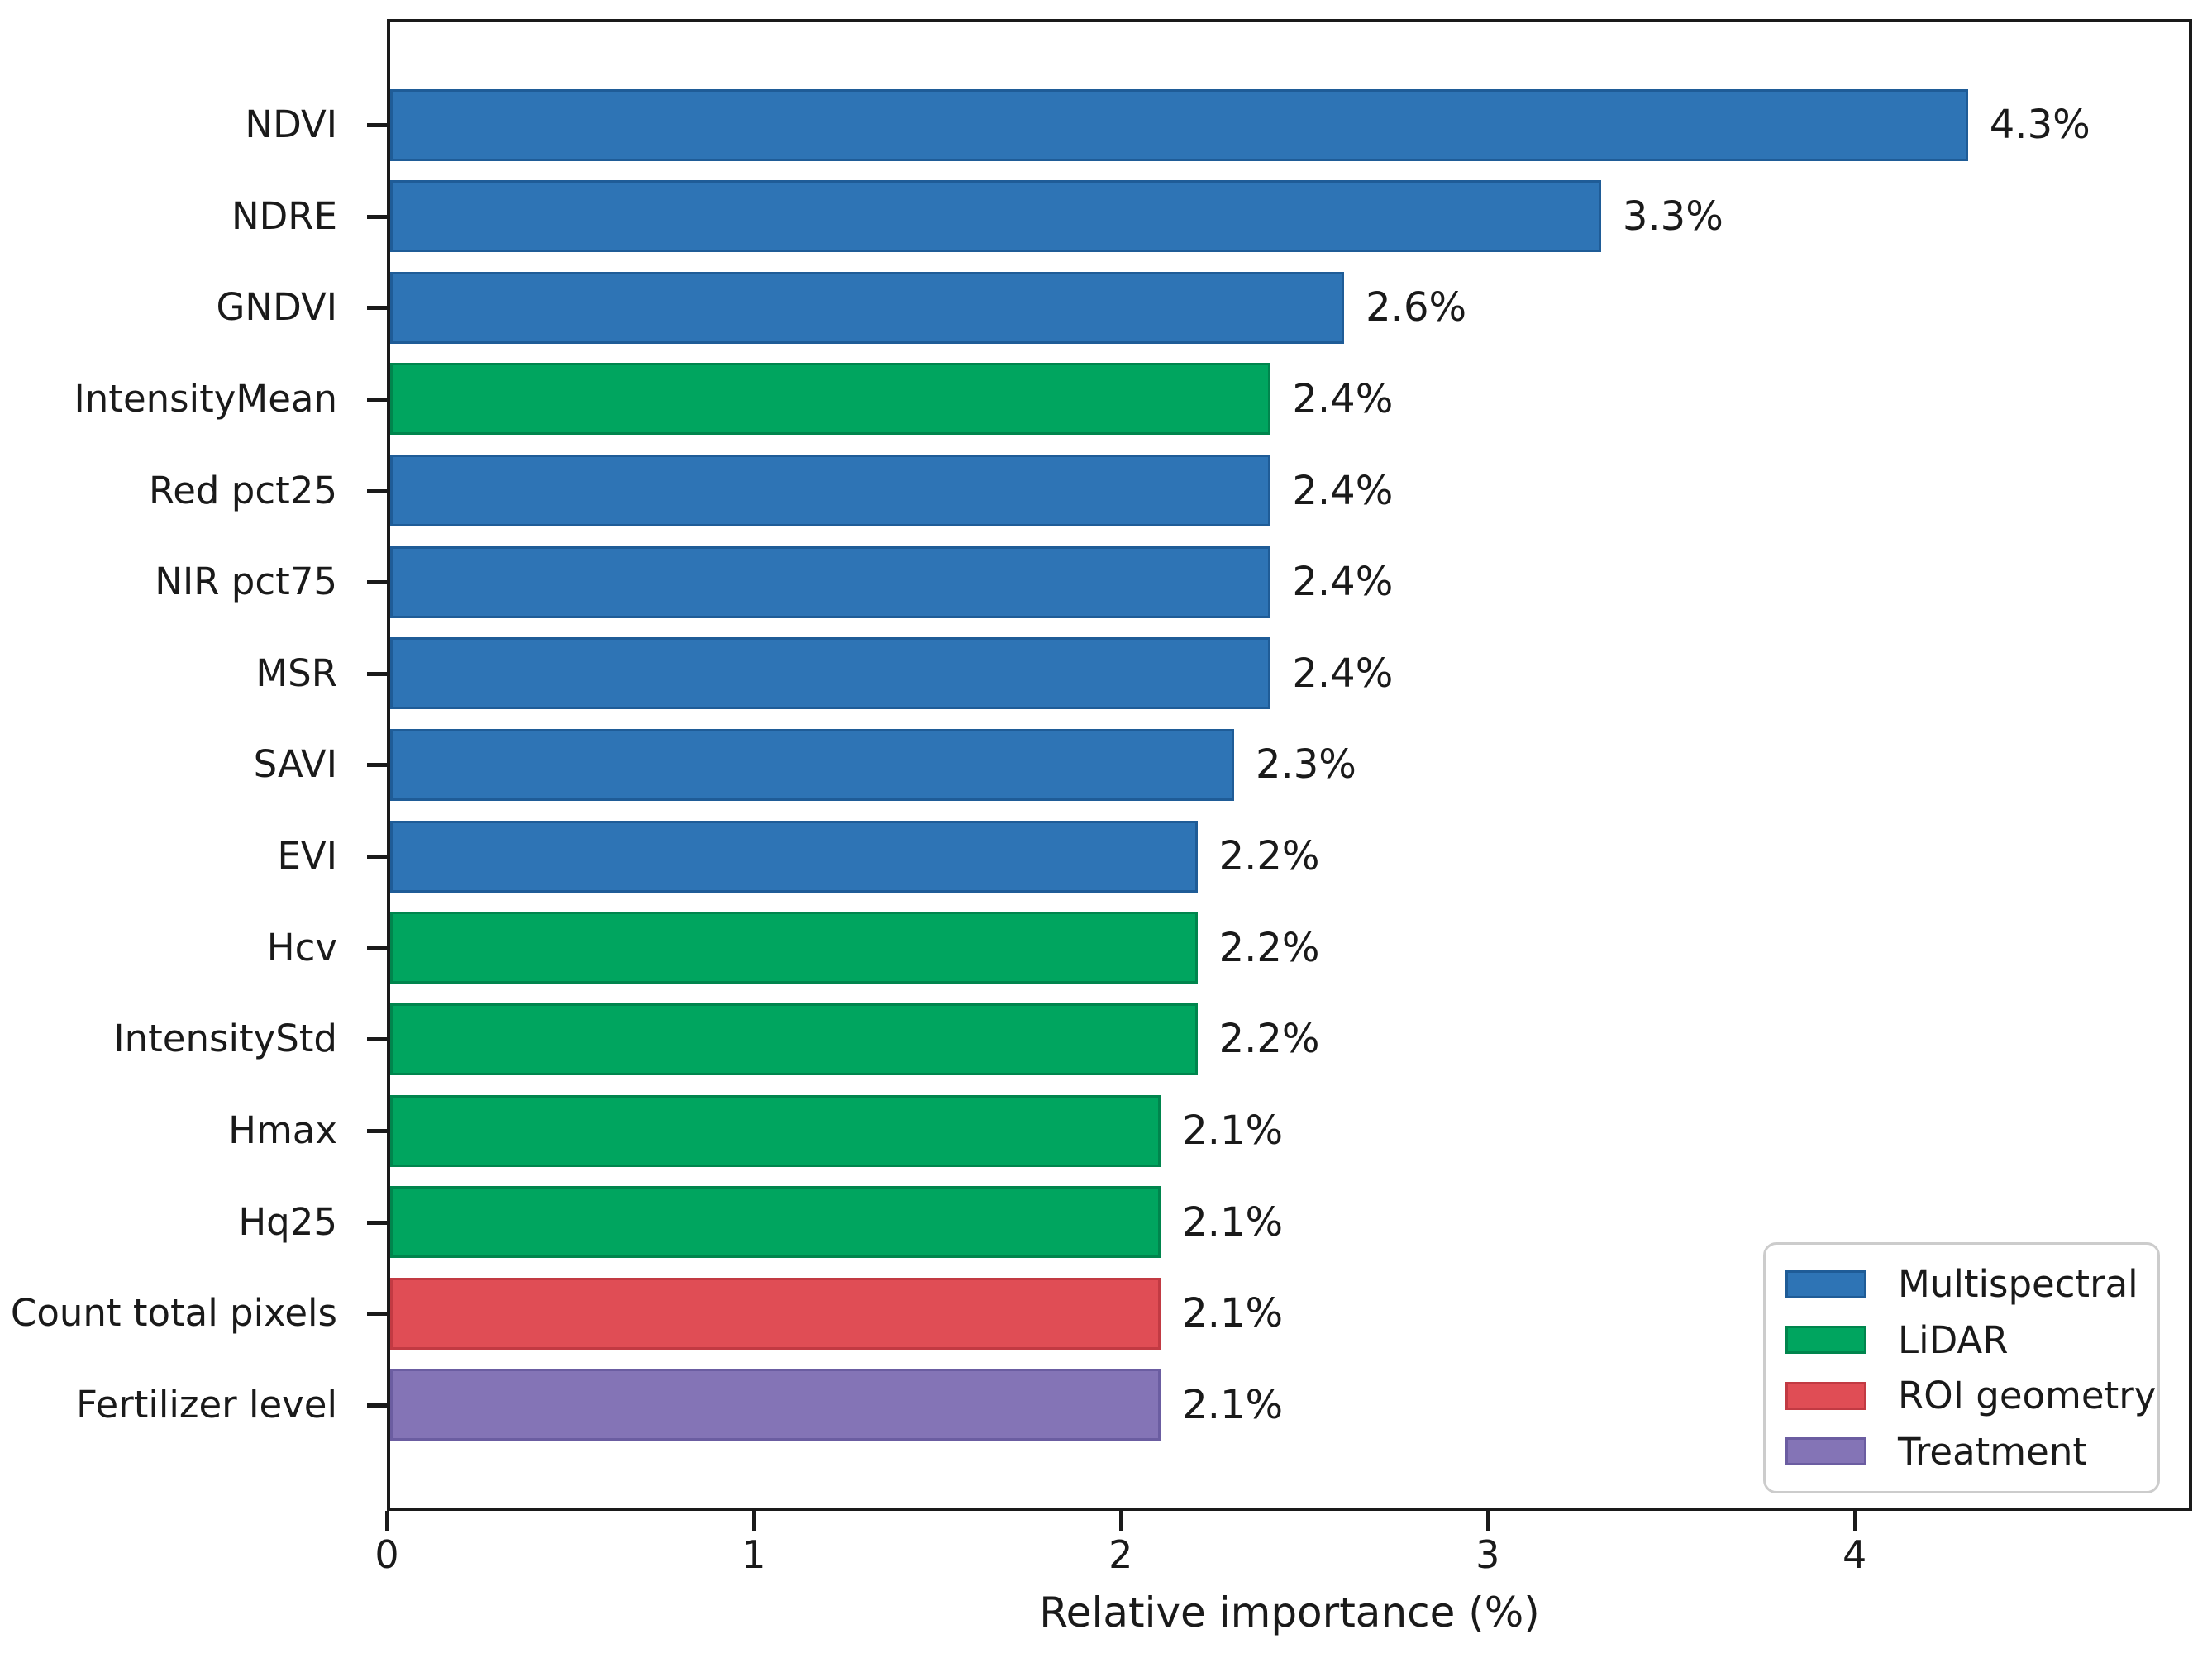 This screenshot has width=2212, height=1653. What do you see at coordinates (1487, 1554) in the screenshot?
I see `x-tick-label-3: 3` at bounding box center [1487, 1554].